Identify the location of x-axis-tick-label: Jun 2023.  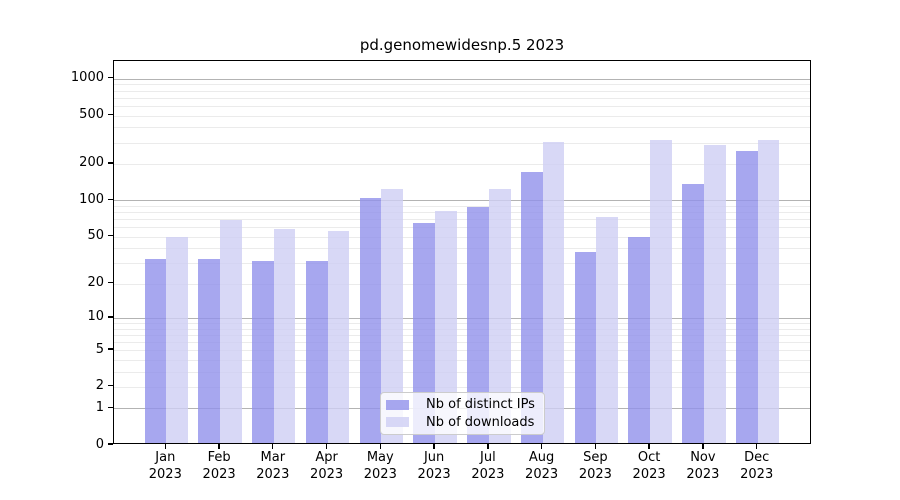
(434, 466).